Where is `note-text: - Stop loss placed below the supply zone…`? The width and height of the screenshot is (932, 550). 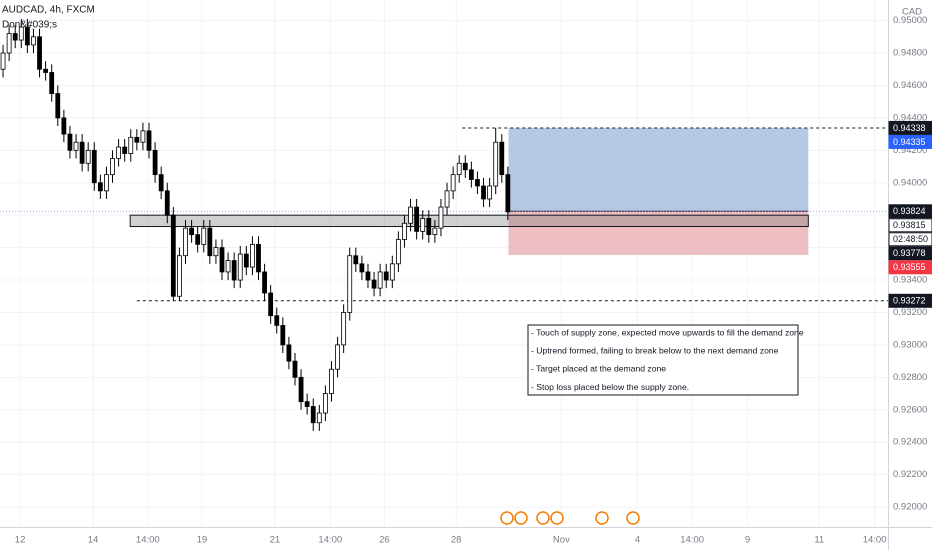 note-text: - Stop loss placed below the supply zone… is located at coordinates (610, 387).